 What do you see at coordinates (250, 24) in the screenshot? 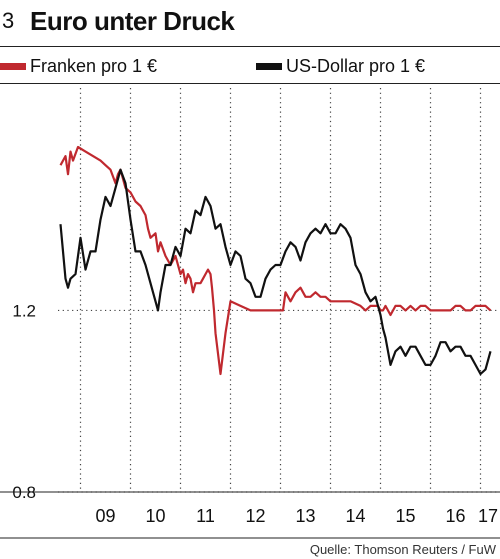
I see `chart-header: 3 Euro unter Druck` at bounding box center [250, 24].